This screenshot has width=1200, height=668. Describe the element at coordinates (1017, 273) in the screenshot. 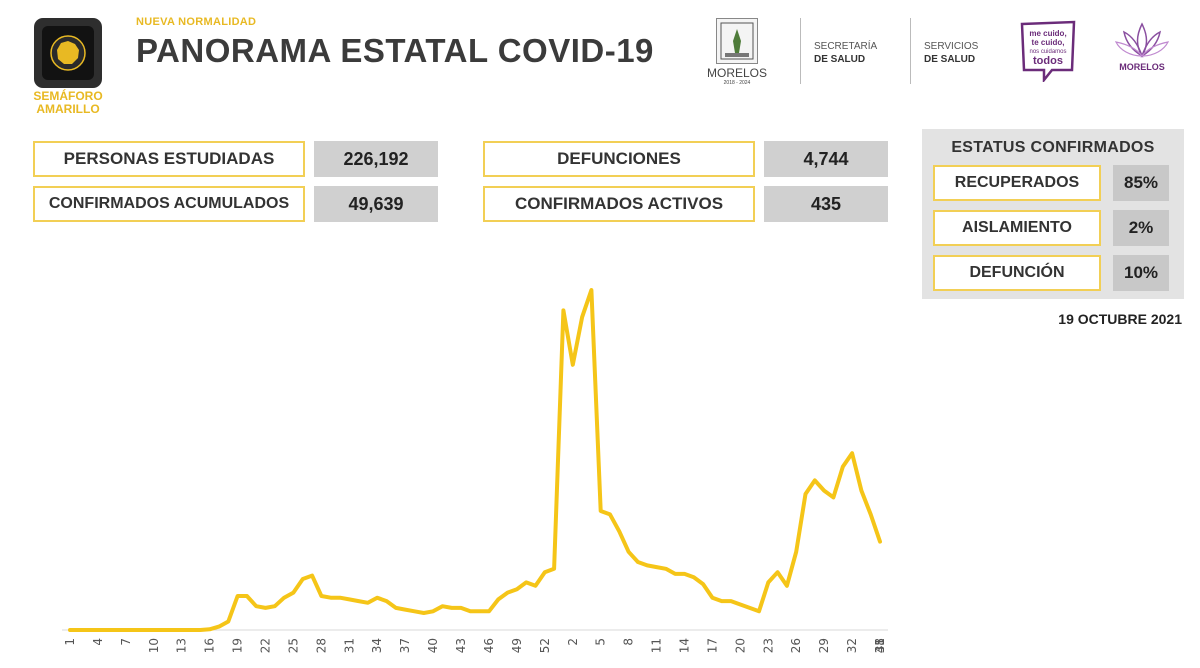

I see `defuncion-label: DEFUNCIÓN` at that location.